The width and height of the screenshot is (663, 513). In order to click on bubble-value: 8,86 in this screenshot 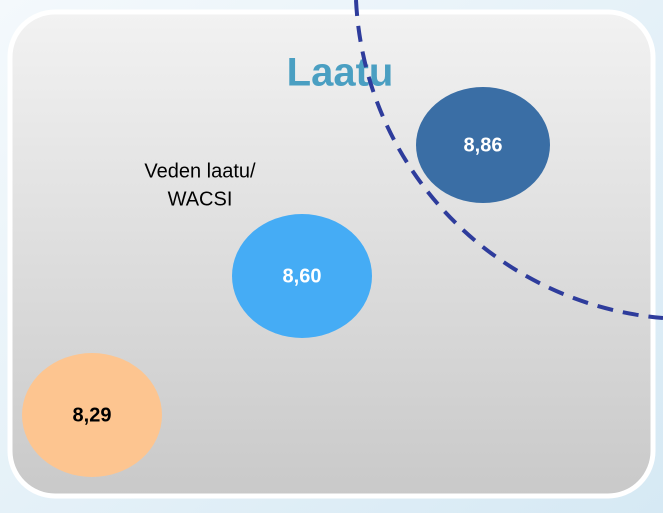, I will do `click(483, 145)`.